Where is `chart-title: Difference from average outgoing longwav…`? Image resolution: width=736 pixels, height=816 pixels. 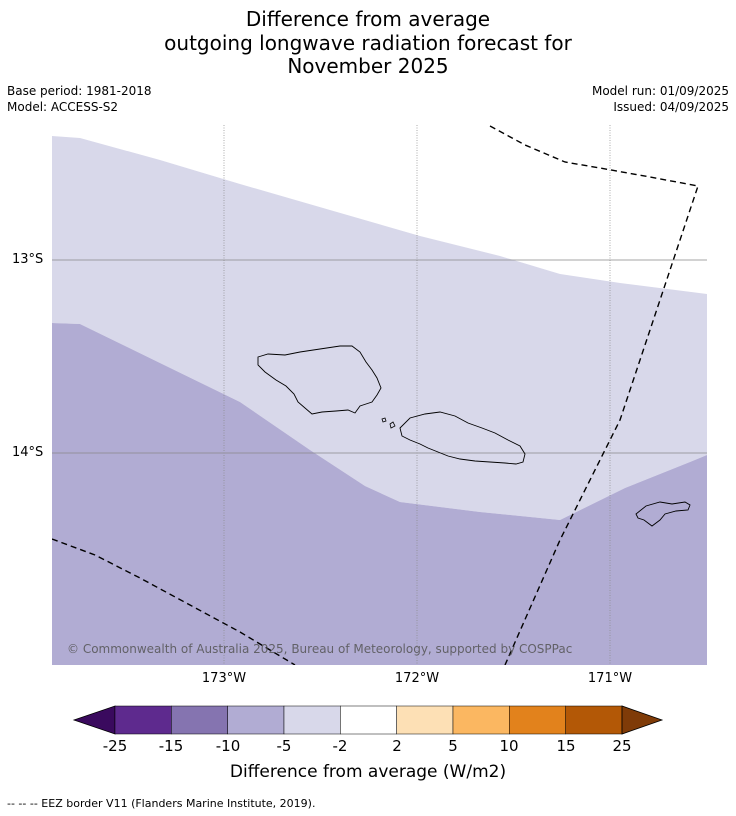
chart-title: Difference from average outgoing longwav… is located at coordinates (368, 43).